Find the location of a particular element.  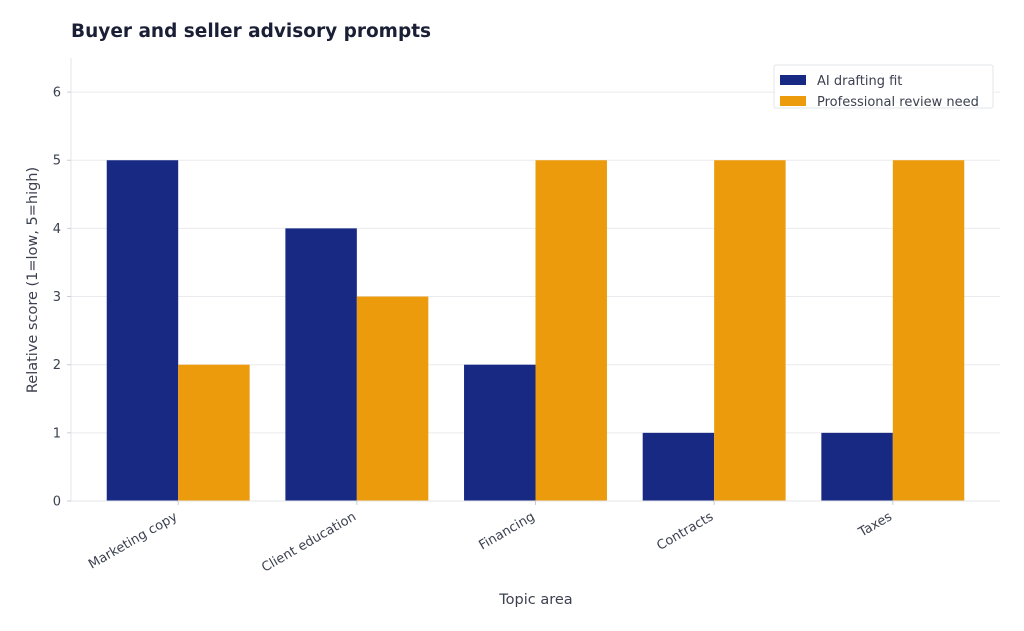

legend-box is located at coordinates (883, 86).